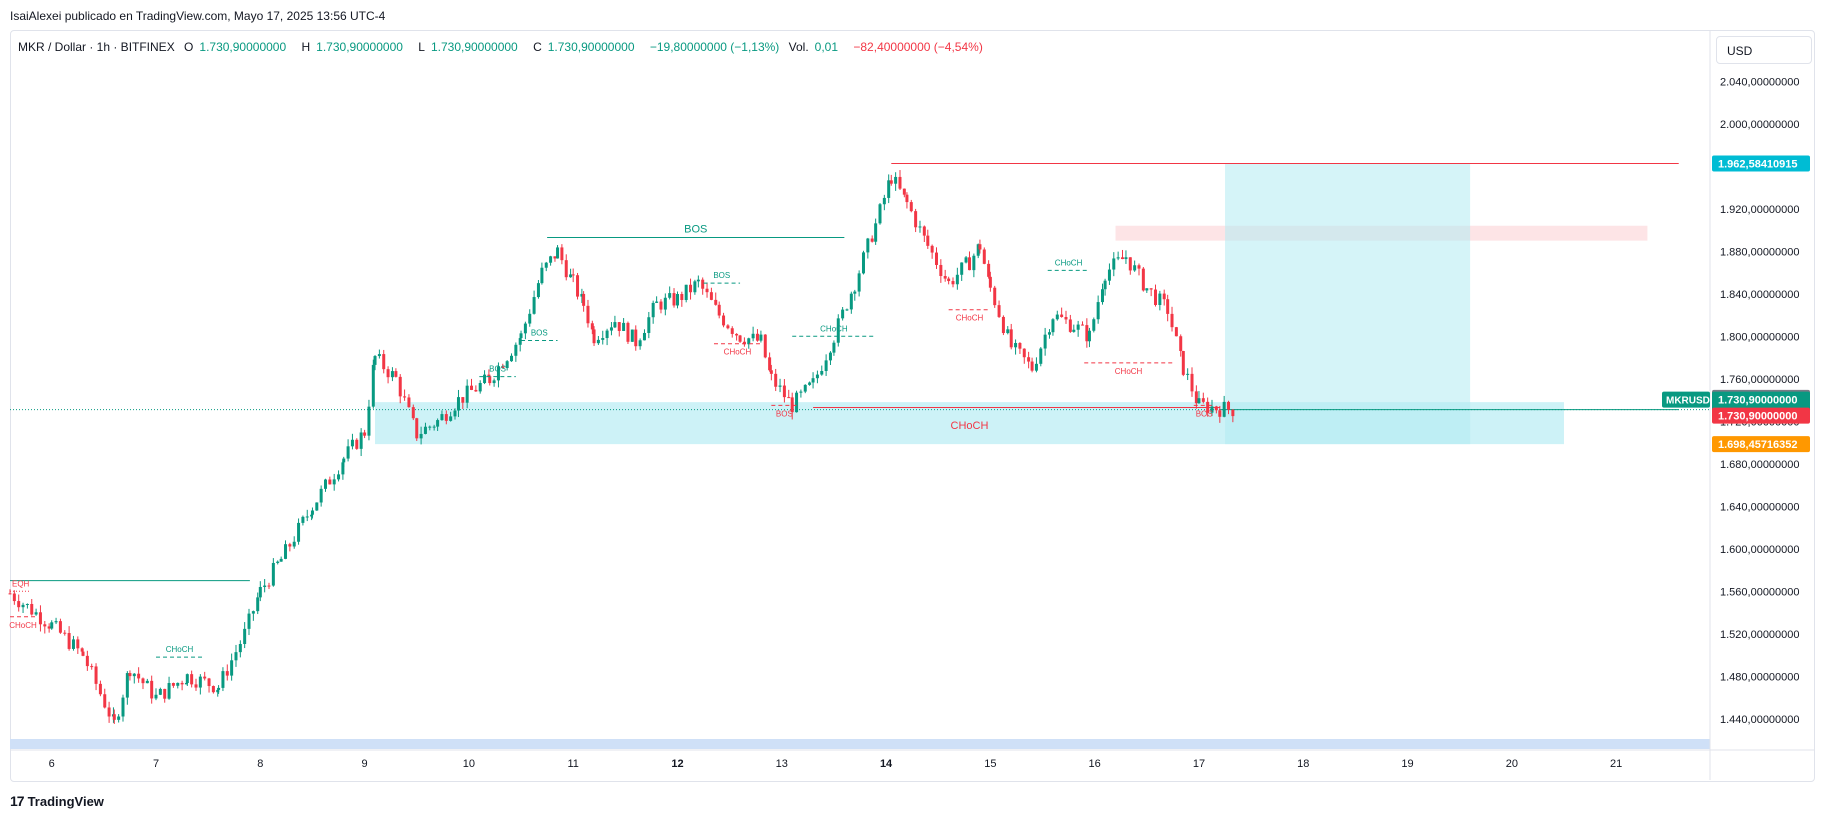 This screenshot has width=1825, height=820. I want to click on tradingview-logo: 17 TradingView, so click(57, 801).